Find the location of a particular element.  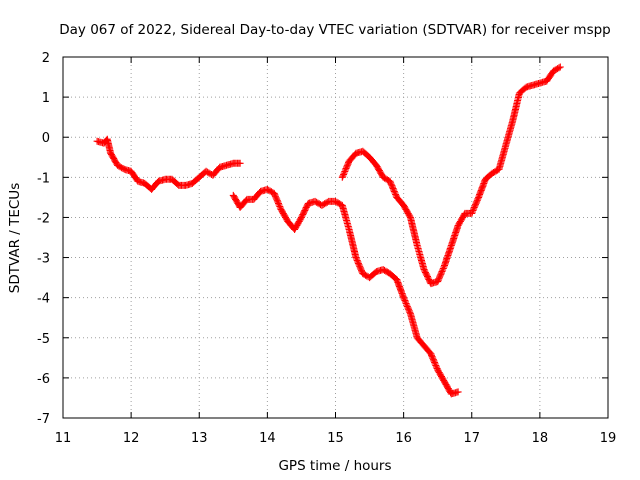

y-tick-label: -1 is located at coordinates (43, 178).